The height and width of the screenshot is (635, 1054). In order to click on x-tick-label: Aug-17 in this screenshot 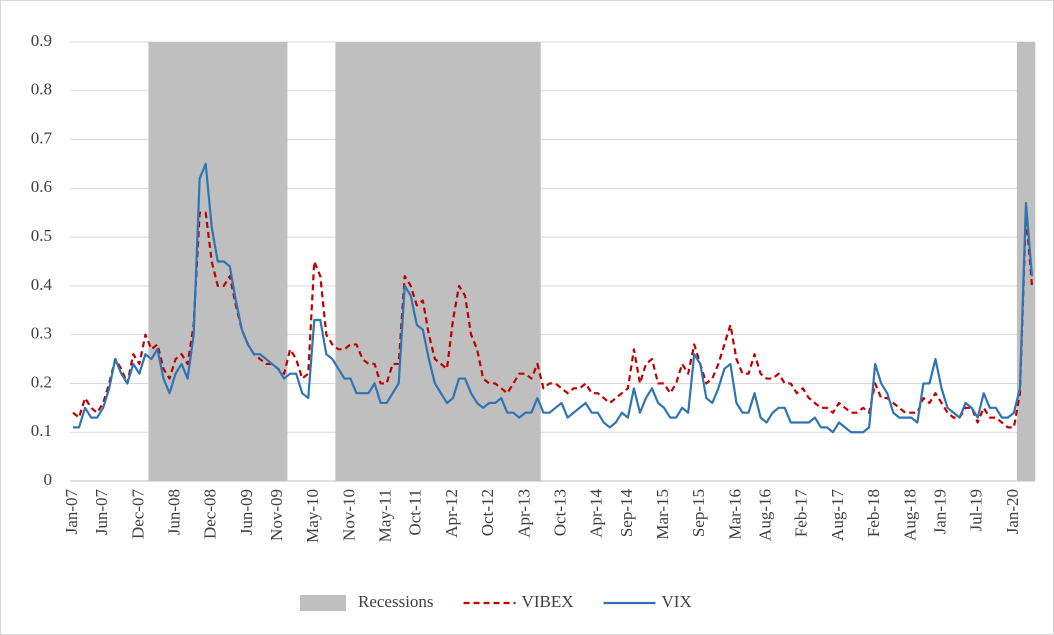, I will do `click(837, 515)`.